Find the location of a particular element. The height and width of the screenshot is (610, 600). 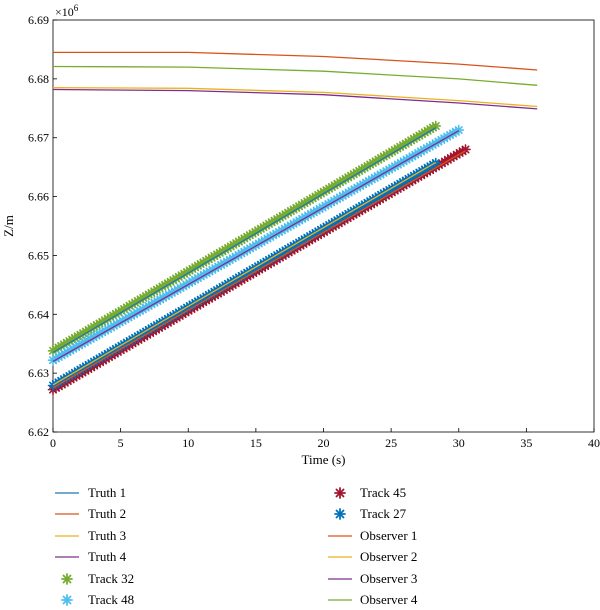

y-axis-label: Z/m is located at coordinates (8, 226).